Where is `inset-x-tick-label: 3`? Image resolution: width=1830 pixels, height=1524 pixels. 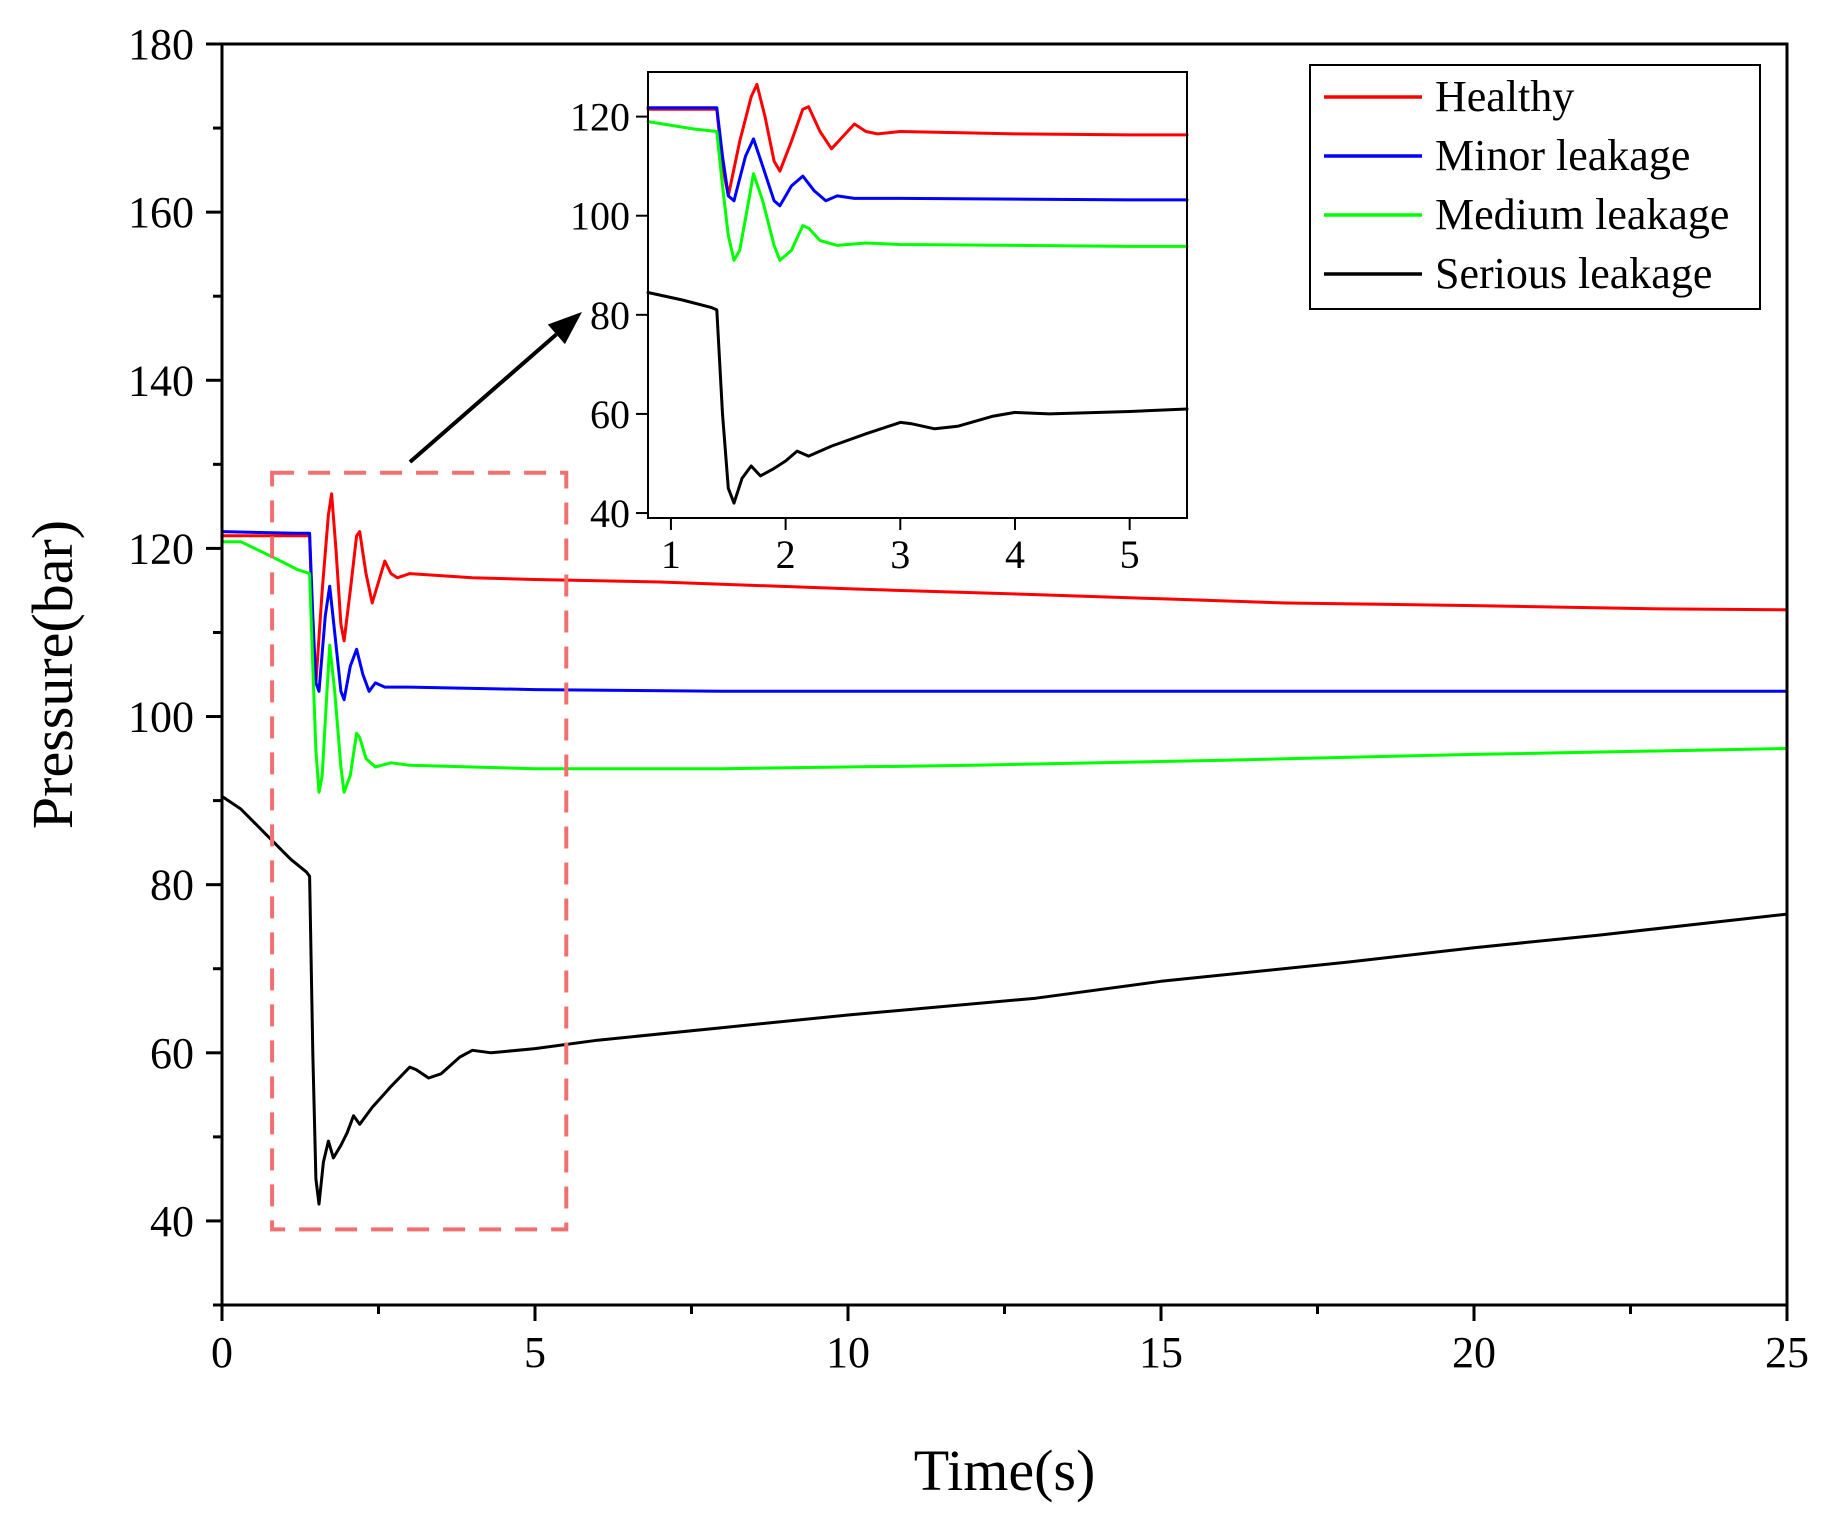
inset-x-tick-label: 3 is located at coordinates (900, 554).